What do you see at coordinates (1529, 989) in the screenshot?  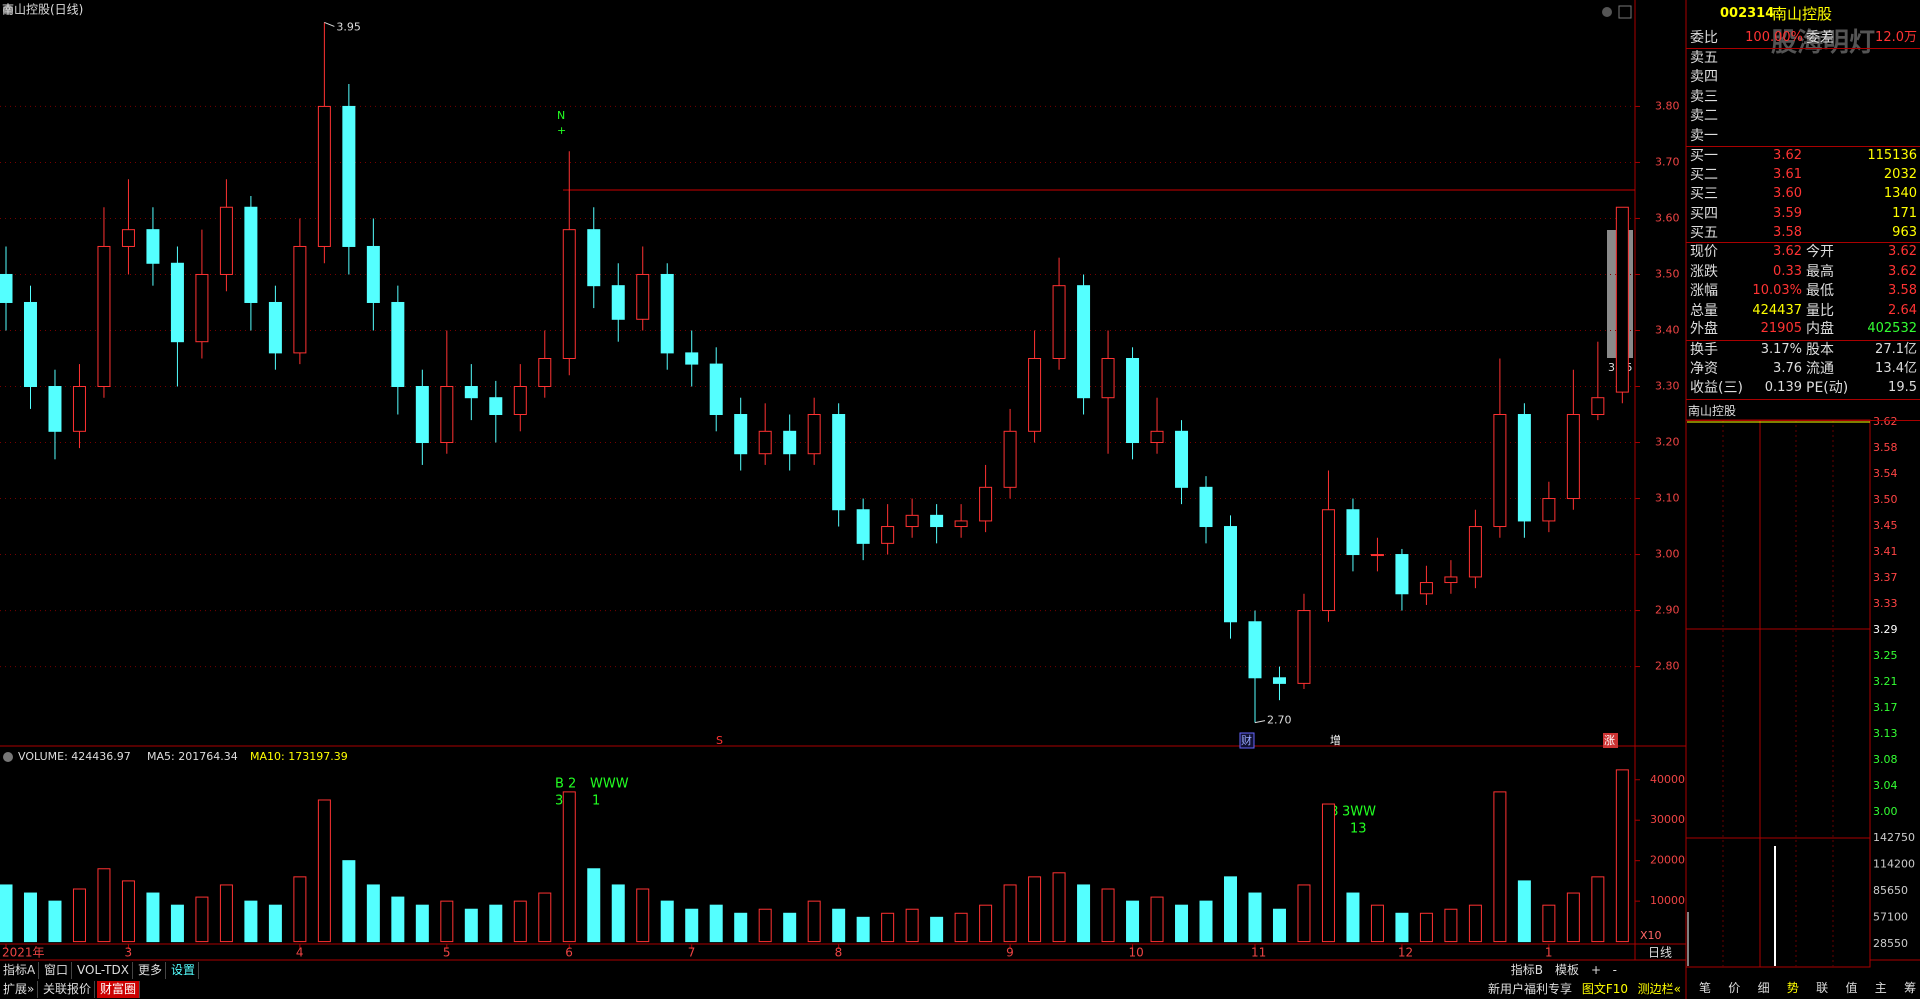 I see `tab: 新用户福利专享` at bounding box center [1529, 989].